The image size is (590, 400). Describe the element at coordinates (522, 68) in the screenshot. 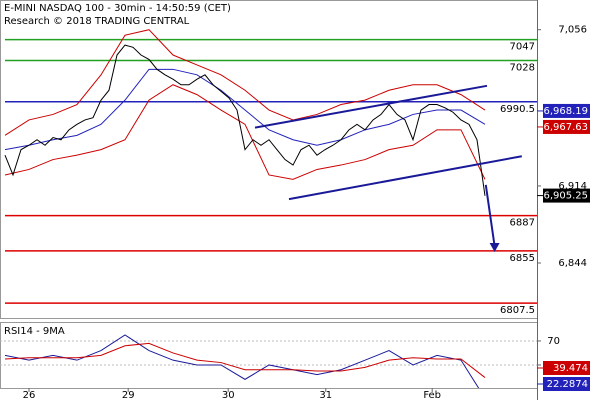

I see `level-label: 7028` at that location.